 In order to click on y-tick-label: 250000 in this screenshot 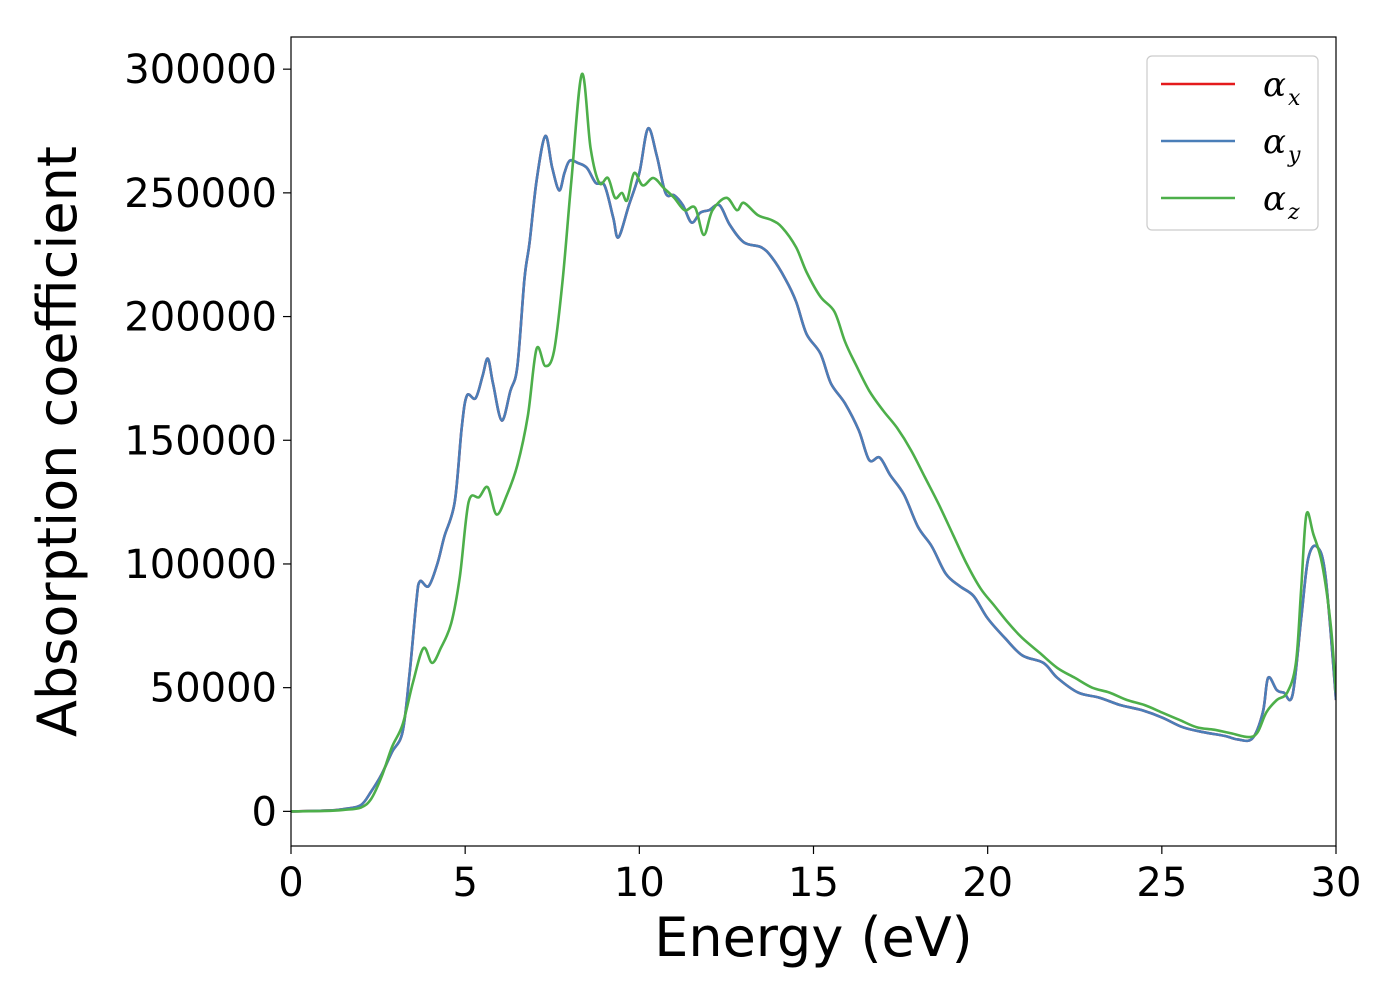, I will do `click(200, 194)`.